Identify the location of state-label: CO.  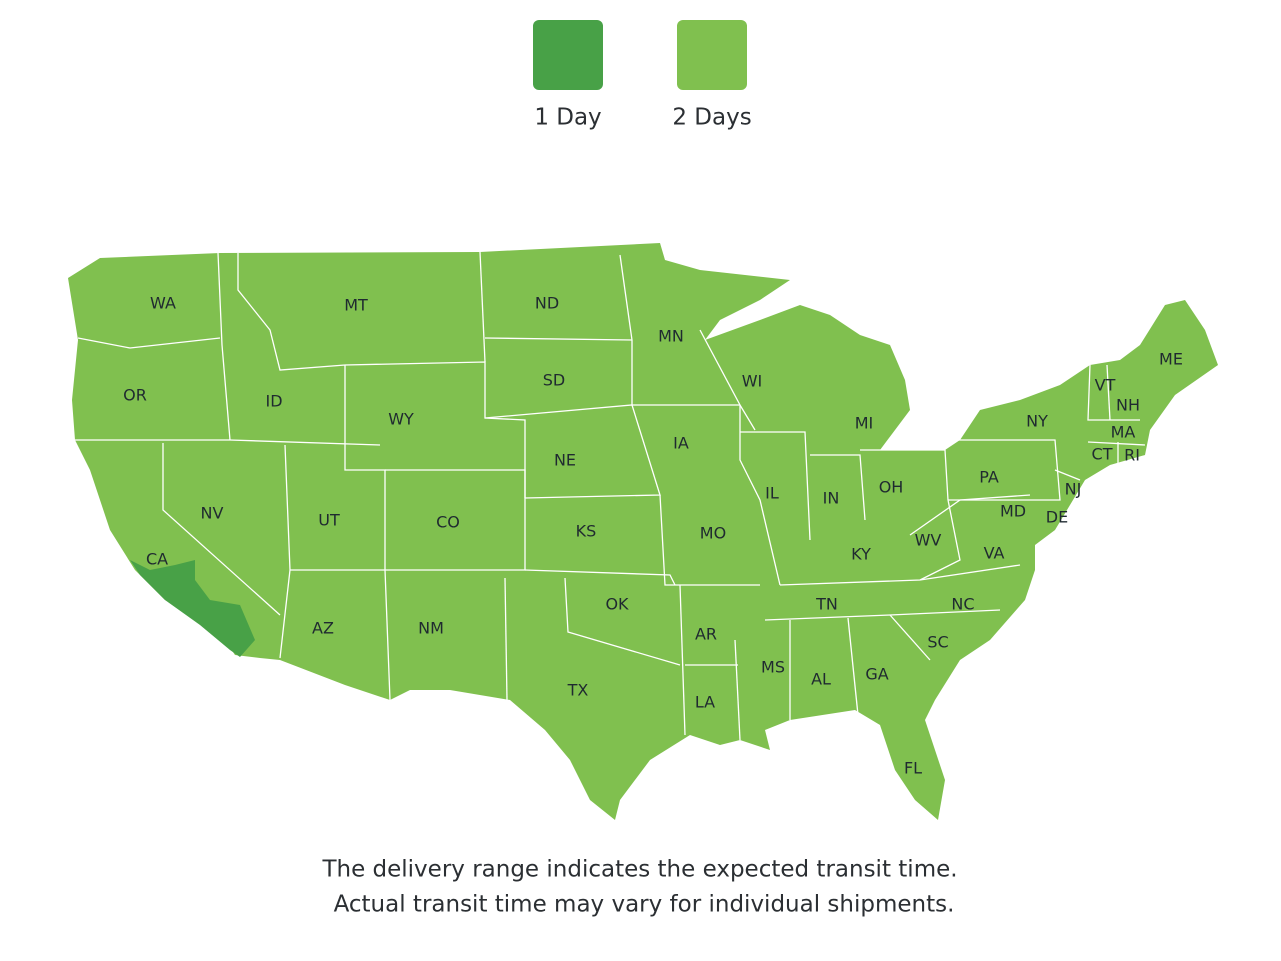
(448, 522).